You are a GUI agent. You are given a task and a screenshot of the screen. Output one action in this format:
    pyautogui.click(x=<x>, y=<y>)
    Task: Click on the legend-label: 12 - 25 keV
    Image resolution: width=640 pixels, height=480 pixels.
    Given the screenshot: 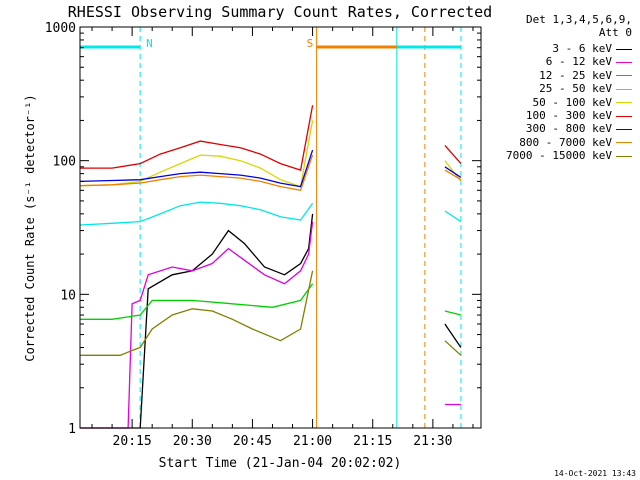 What is the action you would take?
    pyautogui.click(x=575, y=75)
    